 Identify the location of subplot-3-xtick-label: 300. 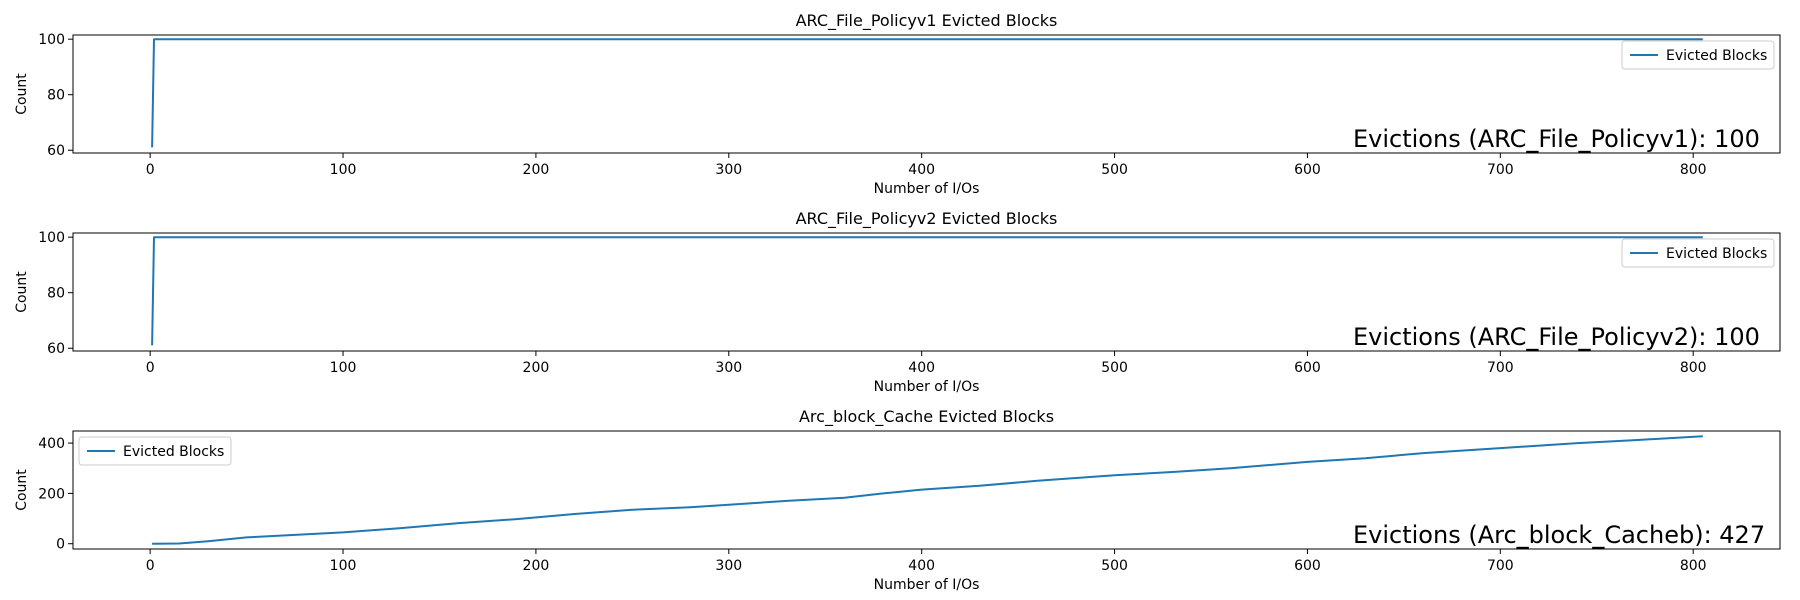
(728, 566).